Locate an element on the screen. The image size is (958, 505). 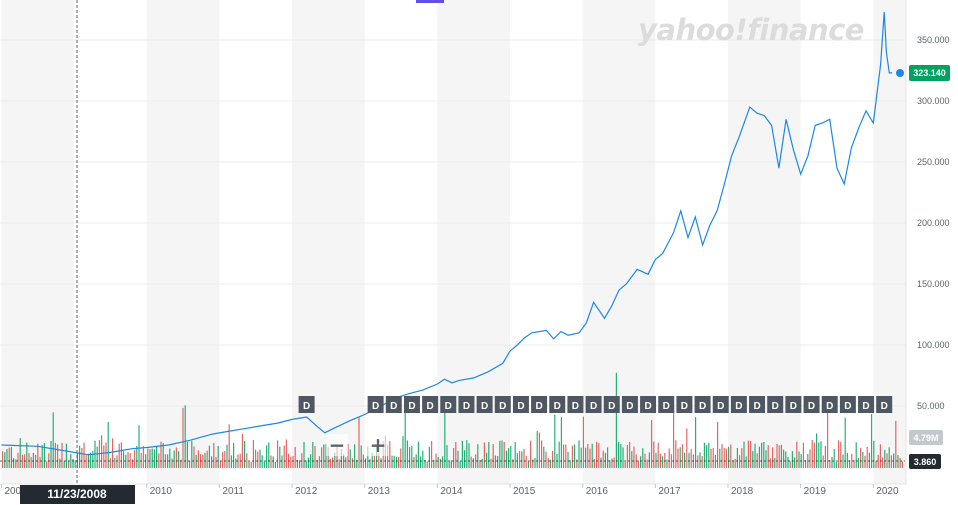
y-tick-label: 200.000 is located at coordinates (933, 223).